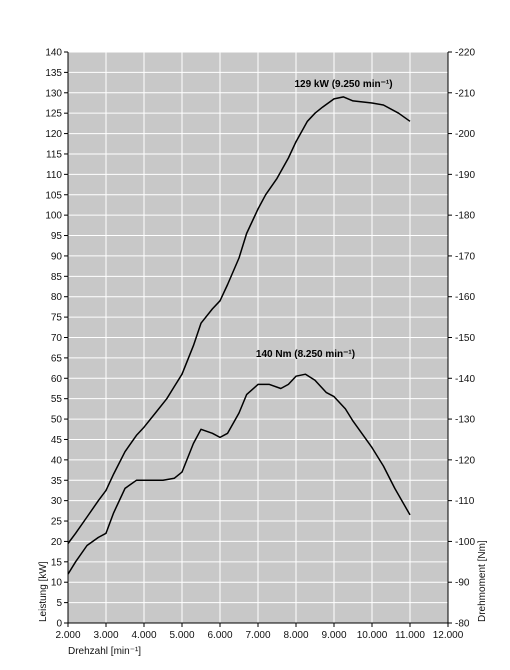 This screenshot has width=510, height=670. I want to click on x-tick-label: 7.000, so click(257, 635).